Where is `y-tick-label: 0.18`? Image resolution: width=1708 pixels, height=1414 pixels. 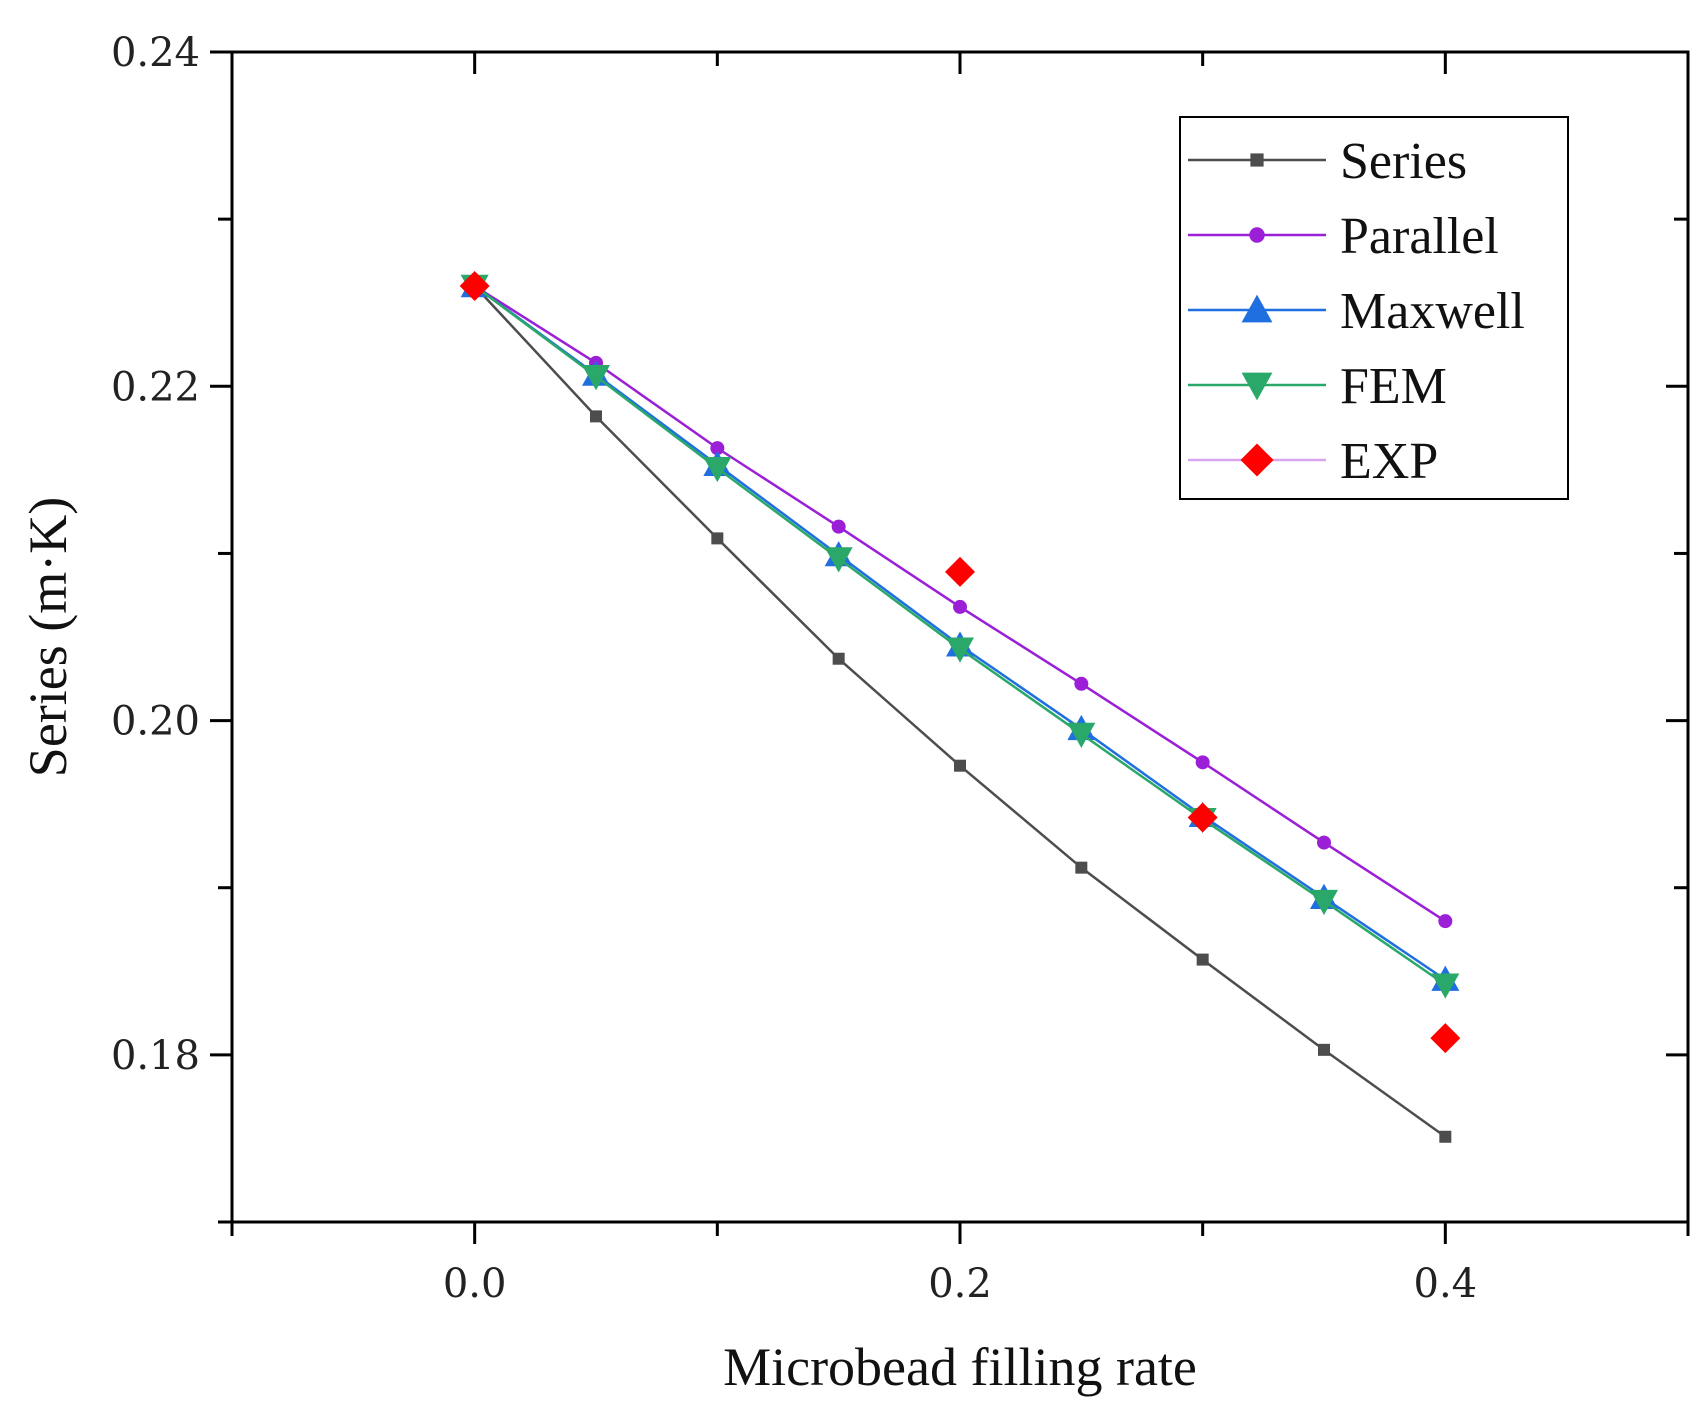
y-tick-label: 0.18 is located at coordinates (155, 1056).